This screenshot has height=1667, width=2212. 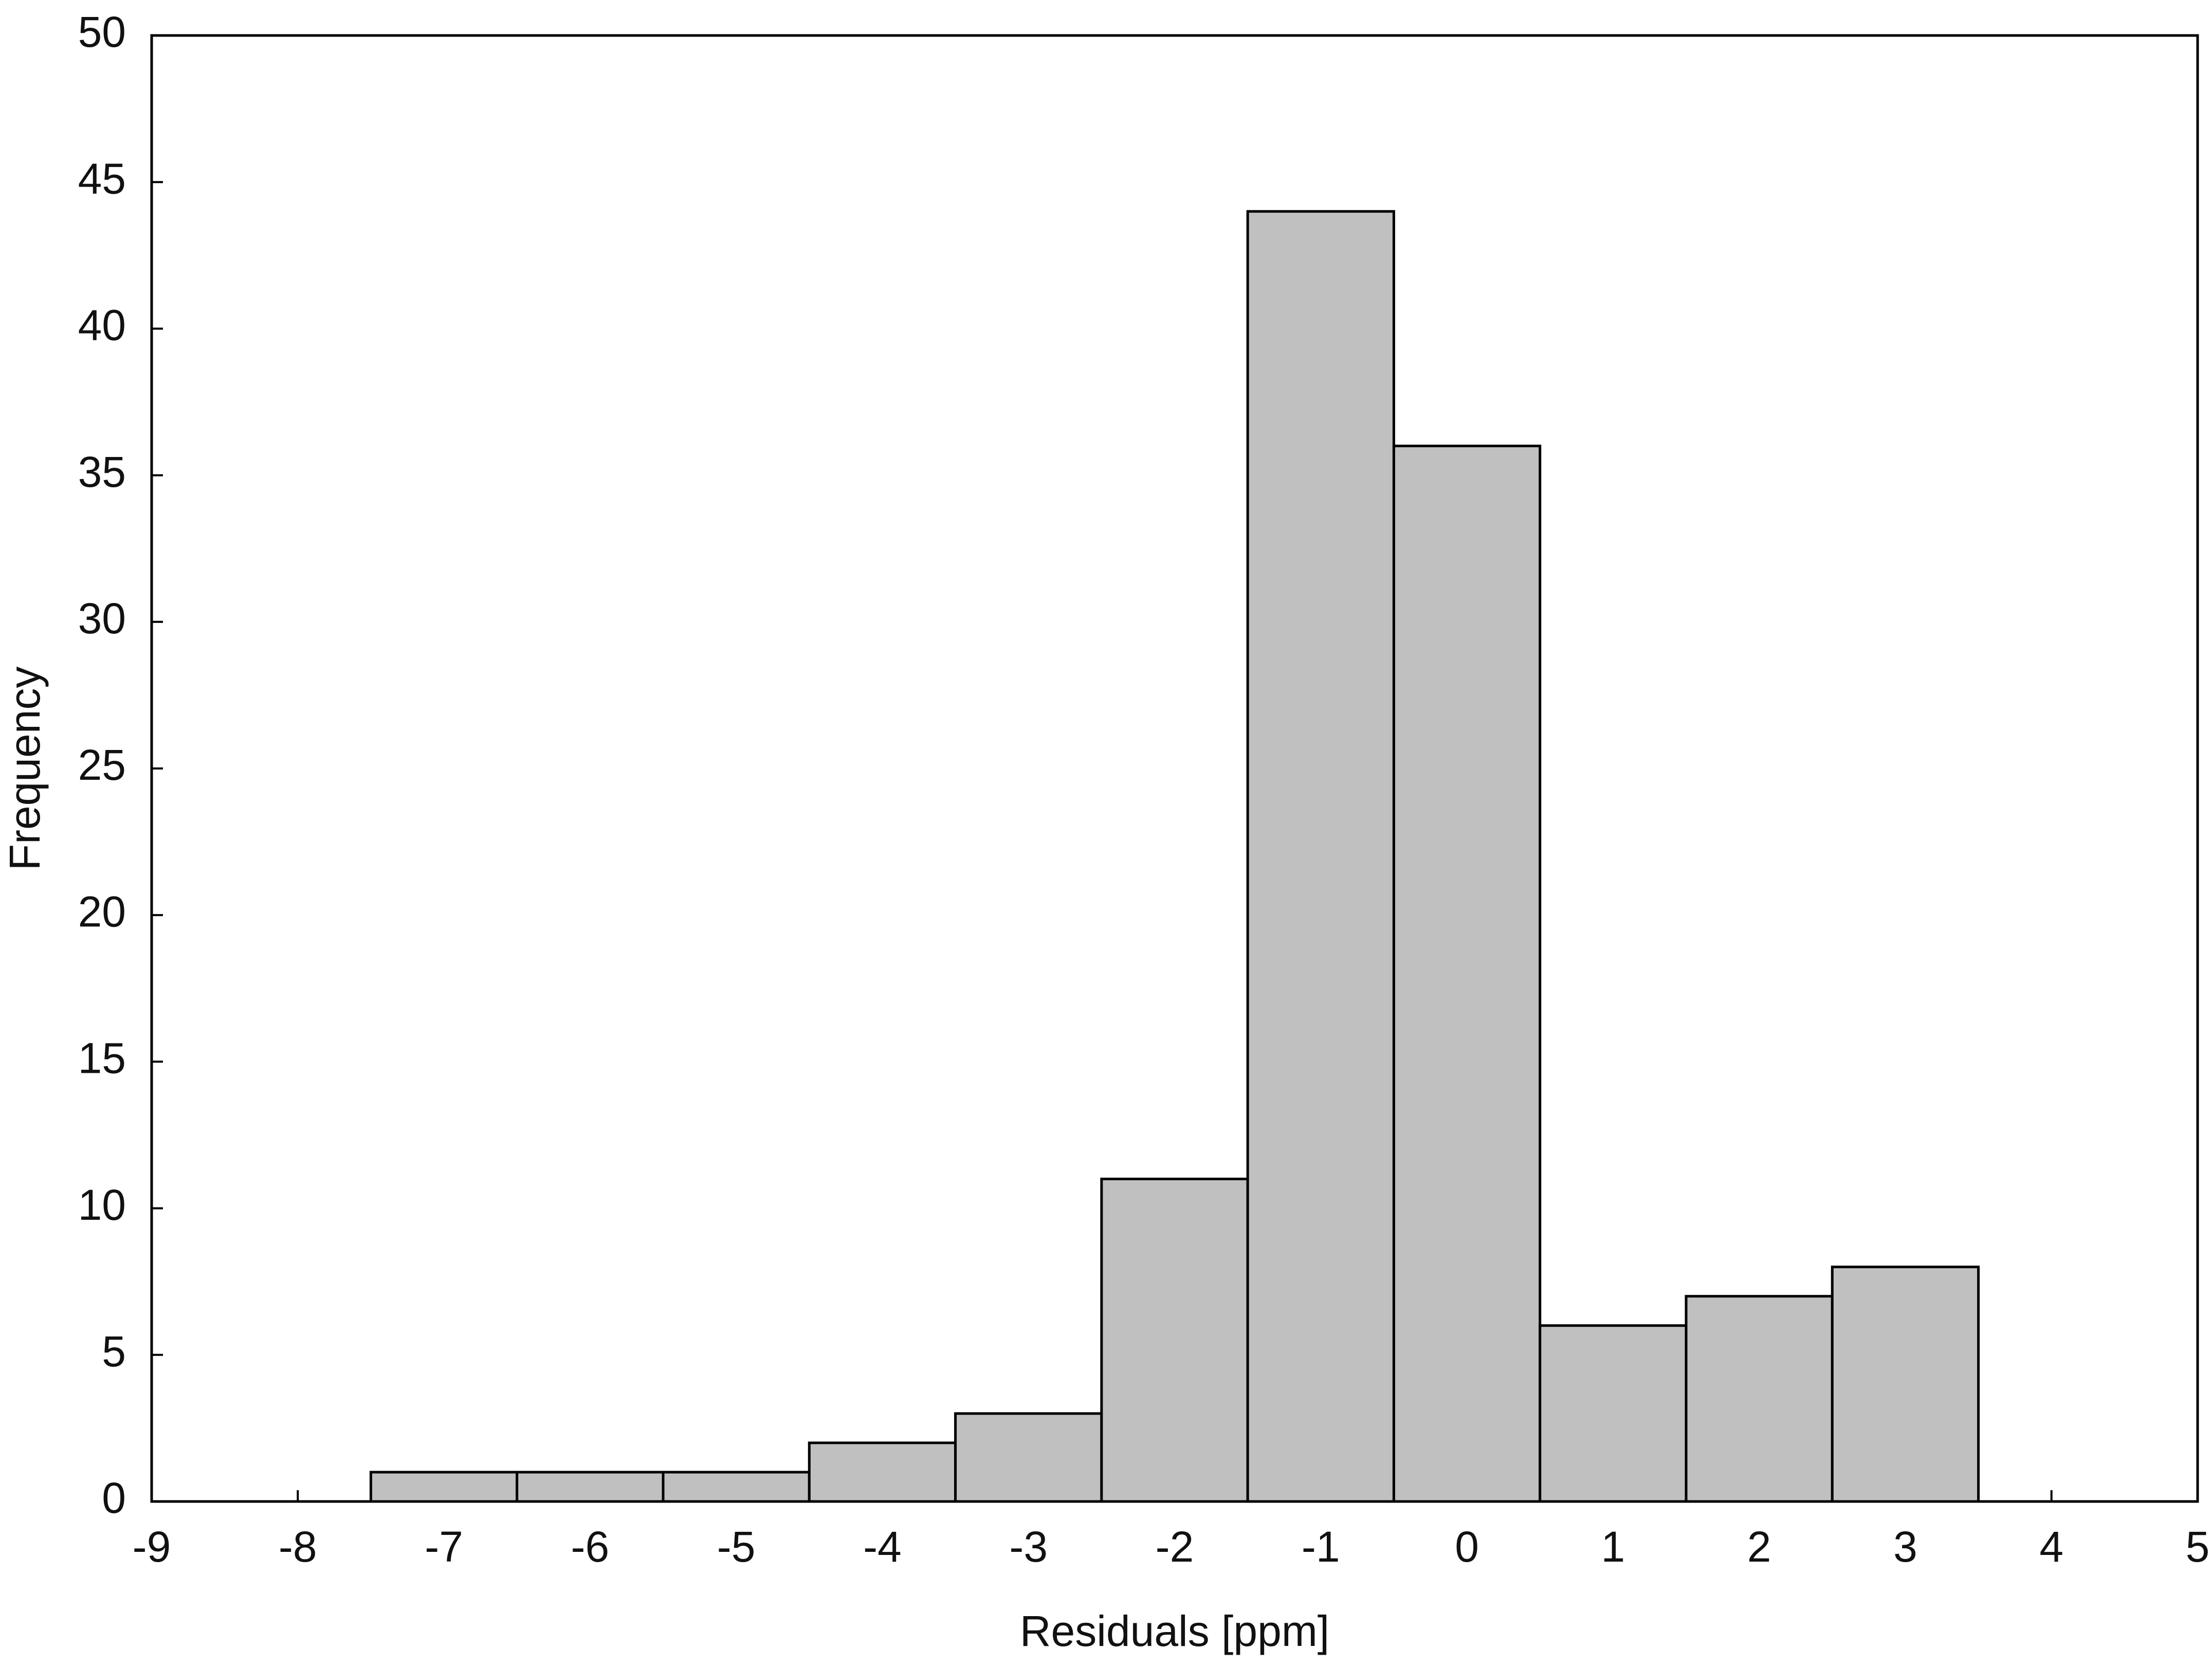 I want to click on x-tick-label: -4, so click(x=883, y=1547).